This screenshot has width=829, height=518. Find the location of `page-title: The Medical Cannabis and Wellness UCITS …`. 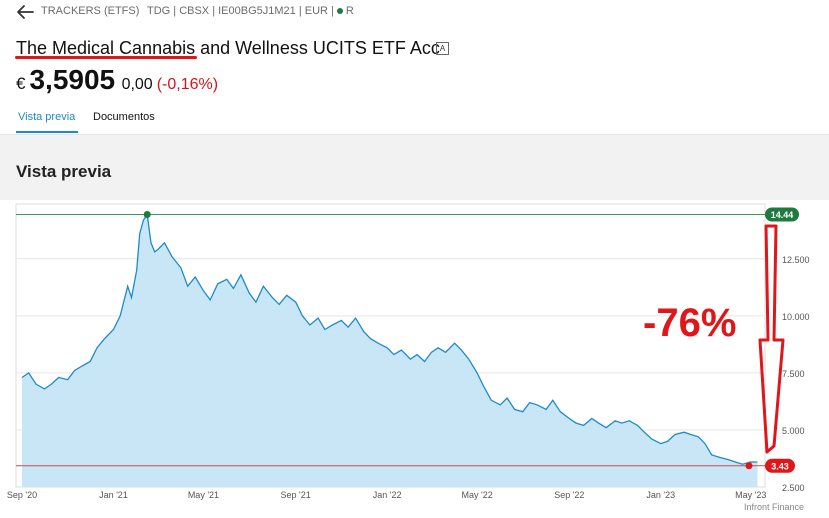

page-title: The Medical Cannabis and Wellness UCITS … is located at coordinates (228, 48).